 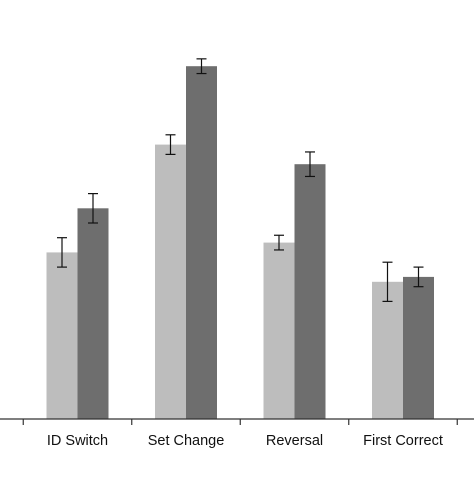 What do you see at coordinates (170, 281) in the screenshot?
I see `bar-series-1-set-change` at bounding box center [170, 281].